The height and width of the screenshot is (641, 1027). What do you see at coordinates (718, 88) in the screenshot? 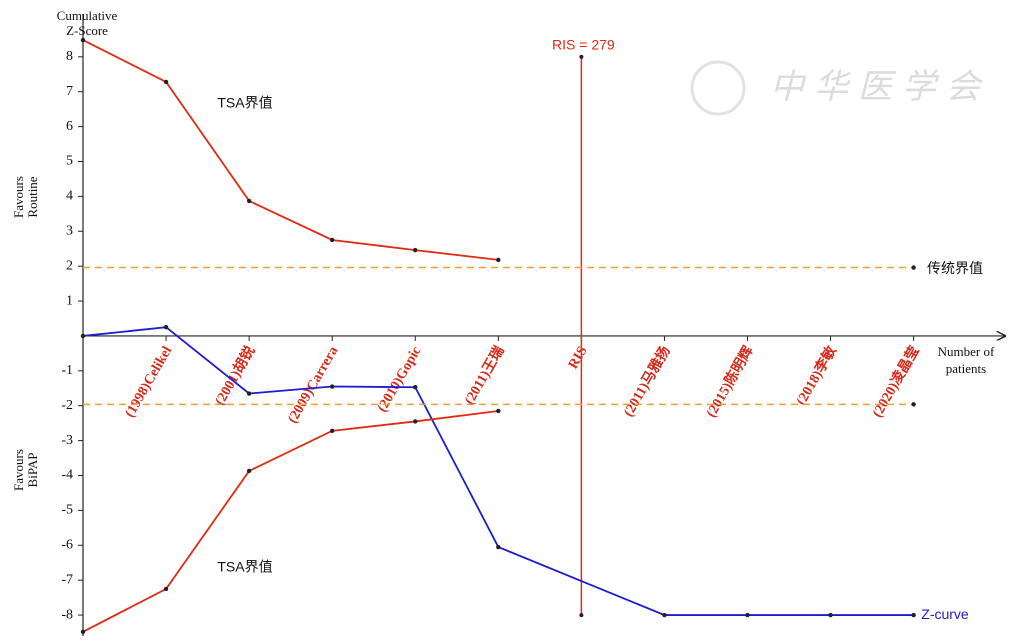
I see `watermark-logo` at bounding box center [718, 88].